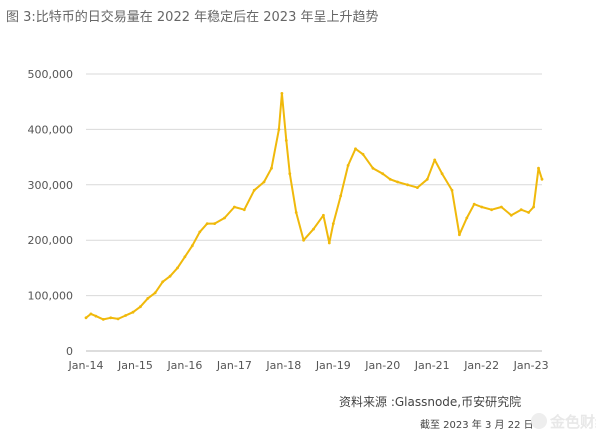 The width and height of the screenshot is (600, 441). I want to click on watermark-text: 金色财经, so click(572, 422).